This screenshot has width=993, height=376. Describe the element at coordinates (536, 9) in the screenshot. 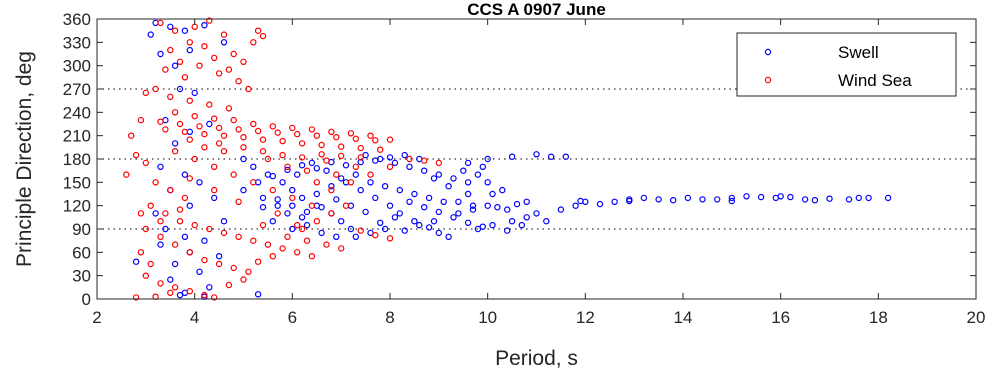

I see `chart-title: CCS A 0907 June` at that location.